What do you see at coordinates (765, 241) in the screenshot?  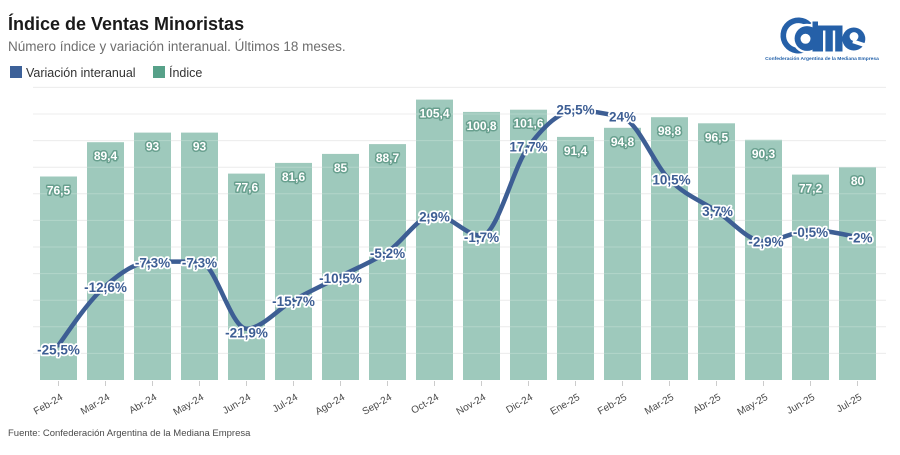 I see `svg-text: -2,9%` at bounding box center [765, 241].